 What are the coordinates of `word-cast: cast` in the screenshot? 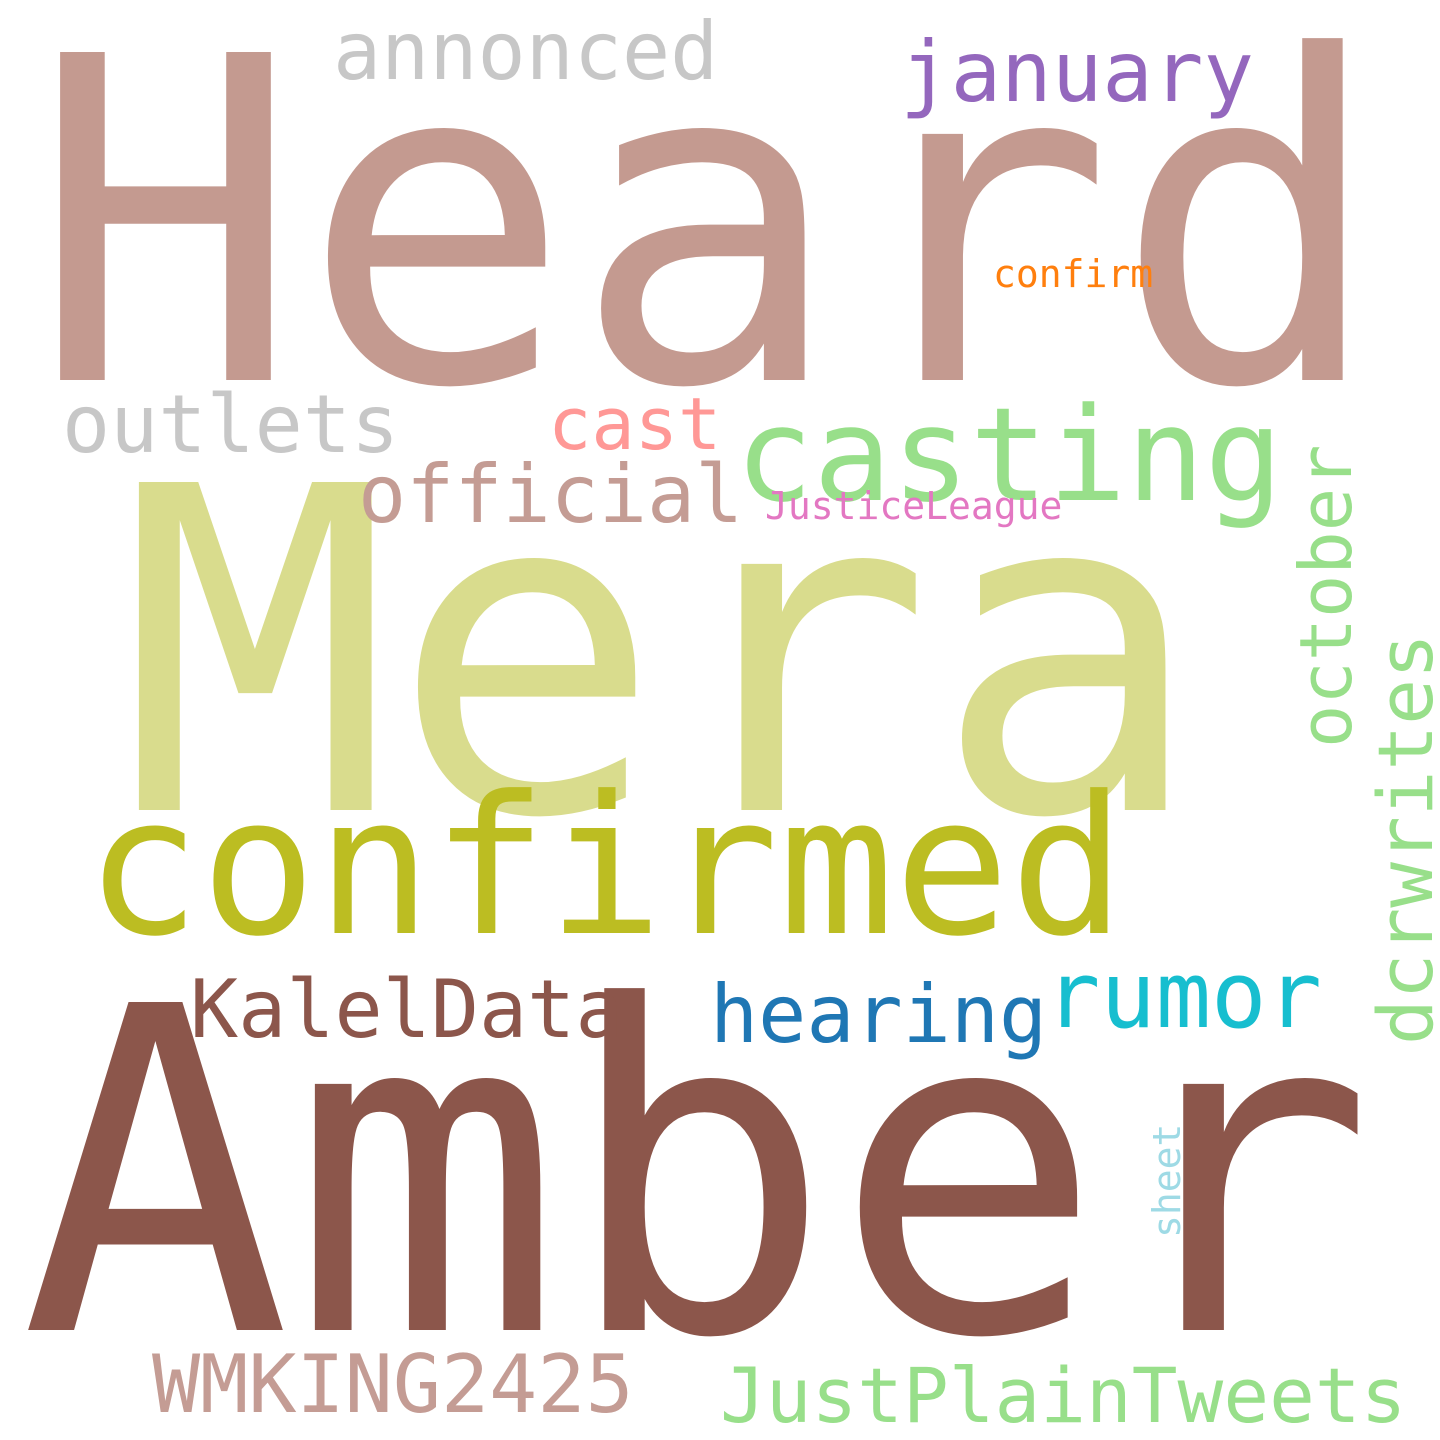 It's located at (635, 424).